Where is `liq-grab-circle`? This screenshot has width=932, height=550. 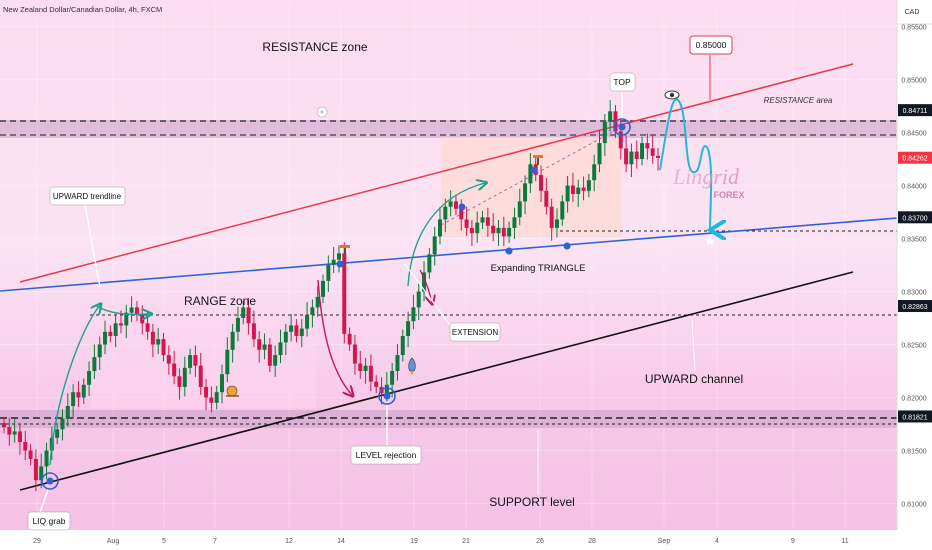
liq-grab-circle is located at coordinates (50, 481).